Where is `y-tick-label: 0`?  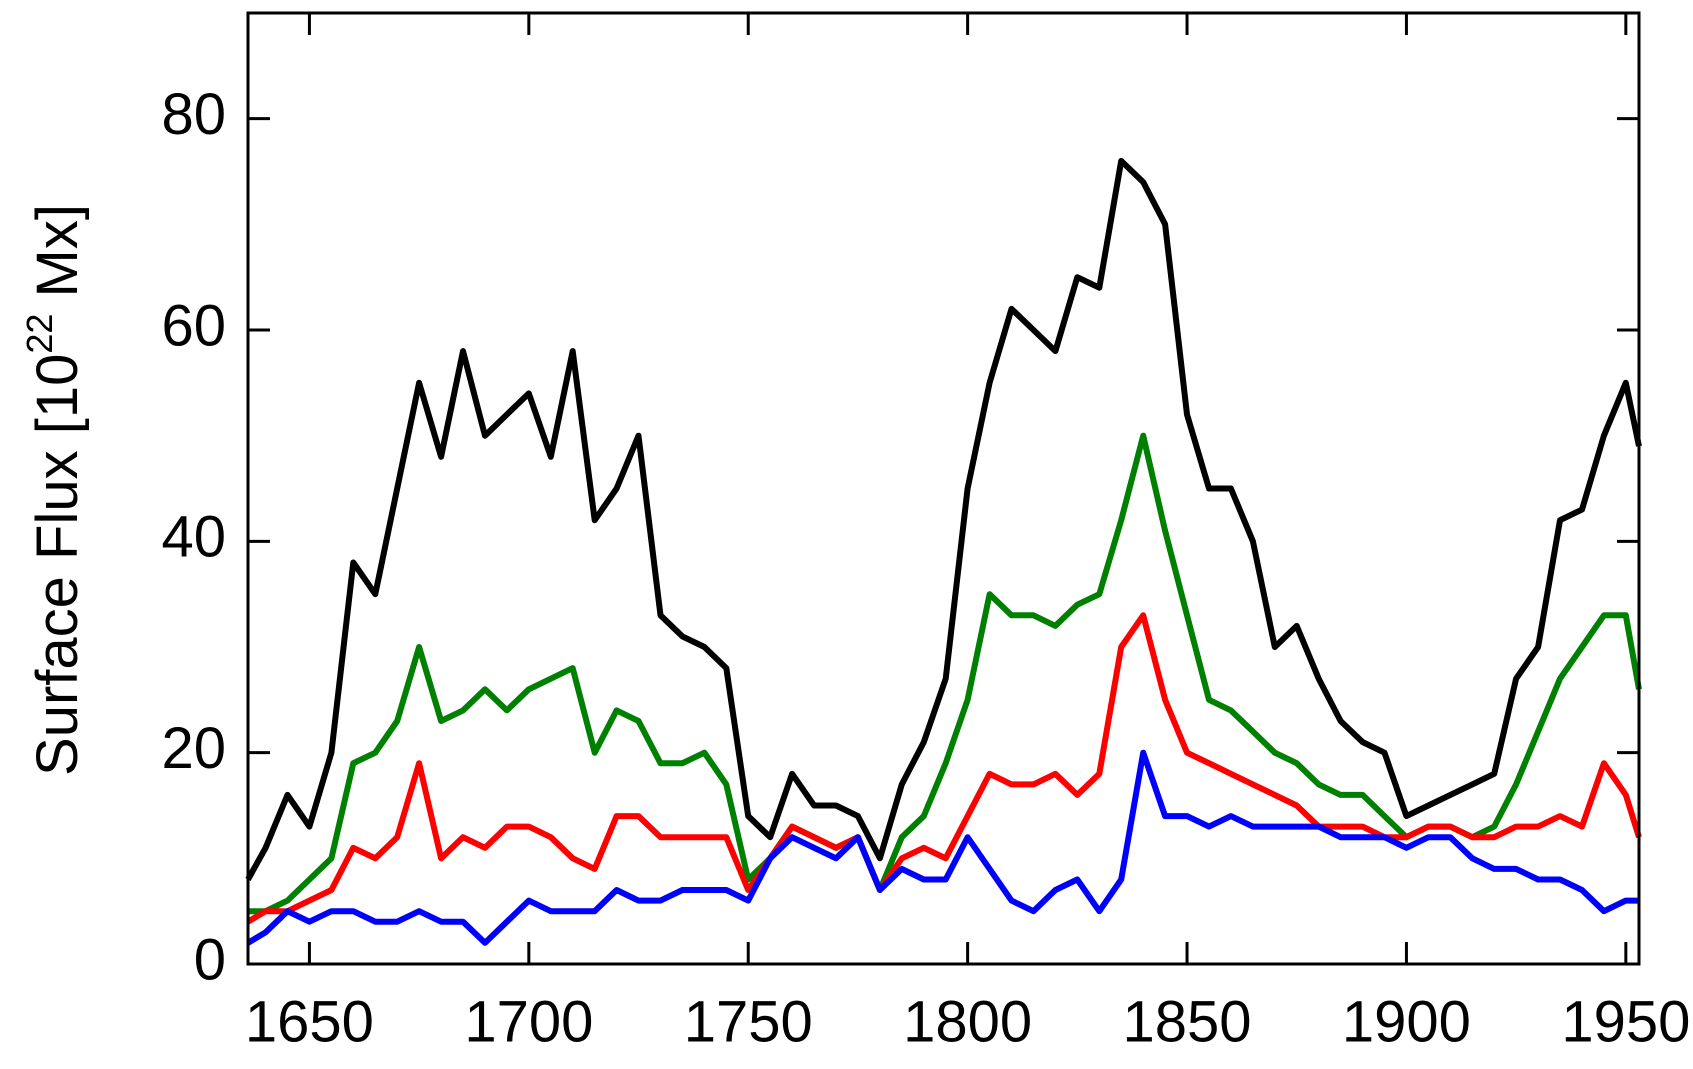 y-tick-label: 0 is located at coordinates (210, 959).